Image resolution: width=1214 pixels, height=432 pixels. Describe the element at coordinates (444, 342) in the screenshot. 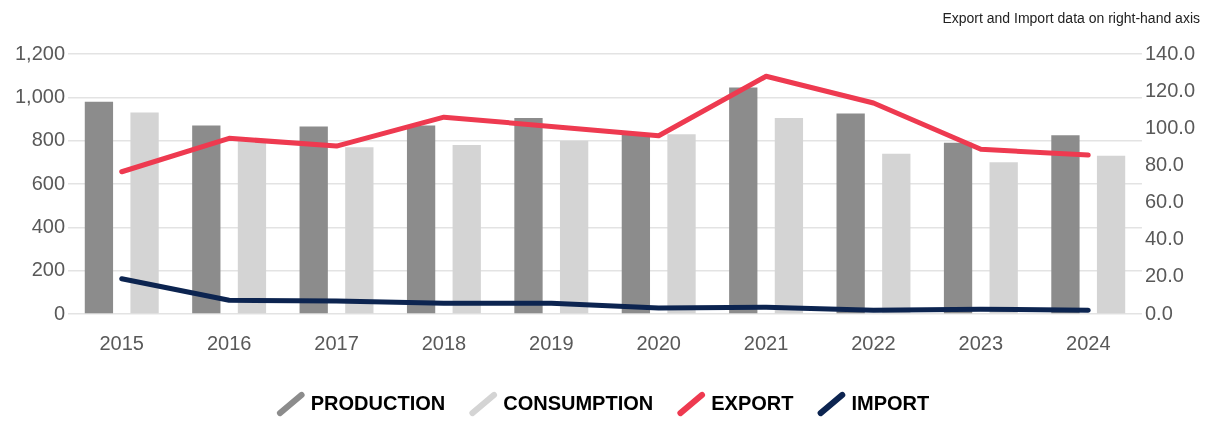

I see `x-tick-label: 2018` at that location.